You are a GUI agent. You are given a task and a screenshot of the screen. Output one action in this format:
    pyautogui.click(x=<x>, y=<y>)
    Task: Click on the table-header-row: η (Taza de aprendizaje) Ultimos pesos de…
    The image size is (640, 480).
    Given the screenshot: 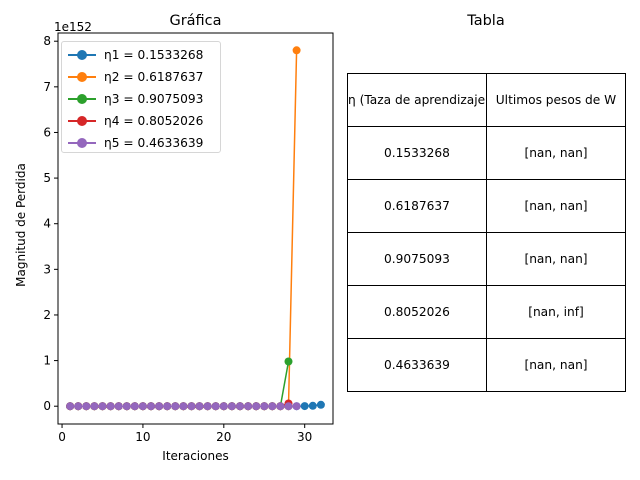 What is the action you would take?
    pyautogui.click(x=486, y=100)
    